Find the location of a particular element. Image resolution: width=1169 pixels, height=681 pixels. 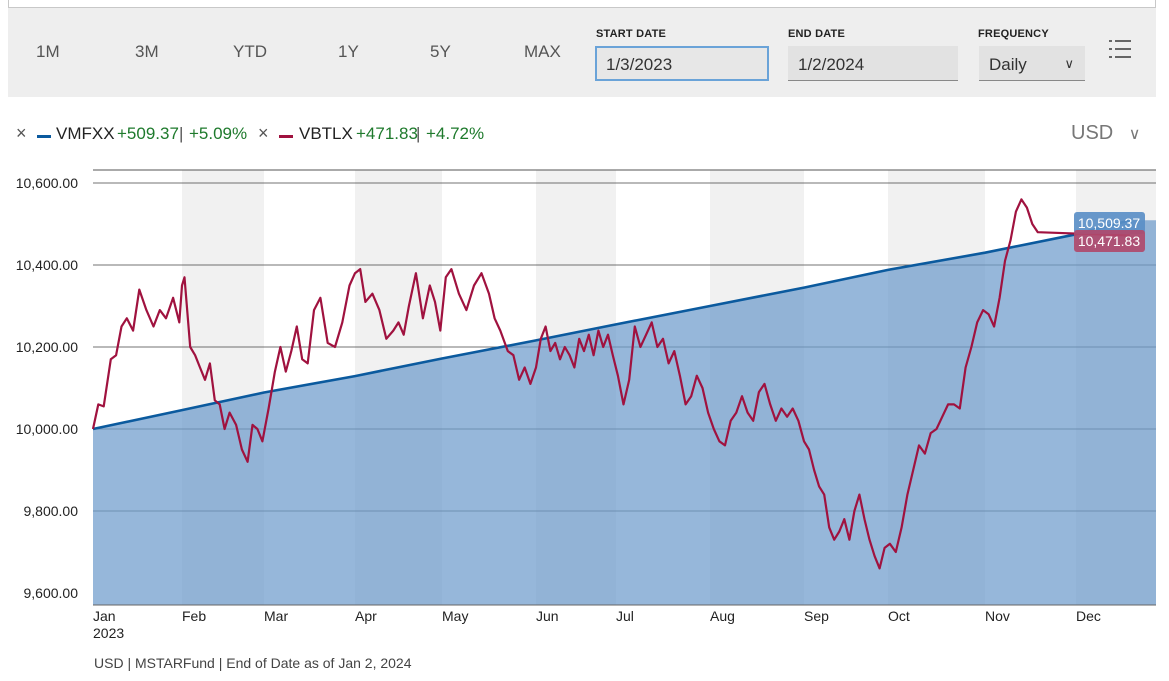

legend-vbtlx-change: +471.83 is located at coordinates (387, 133).